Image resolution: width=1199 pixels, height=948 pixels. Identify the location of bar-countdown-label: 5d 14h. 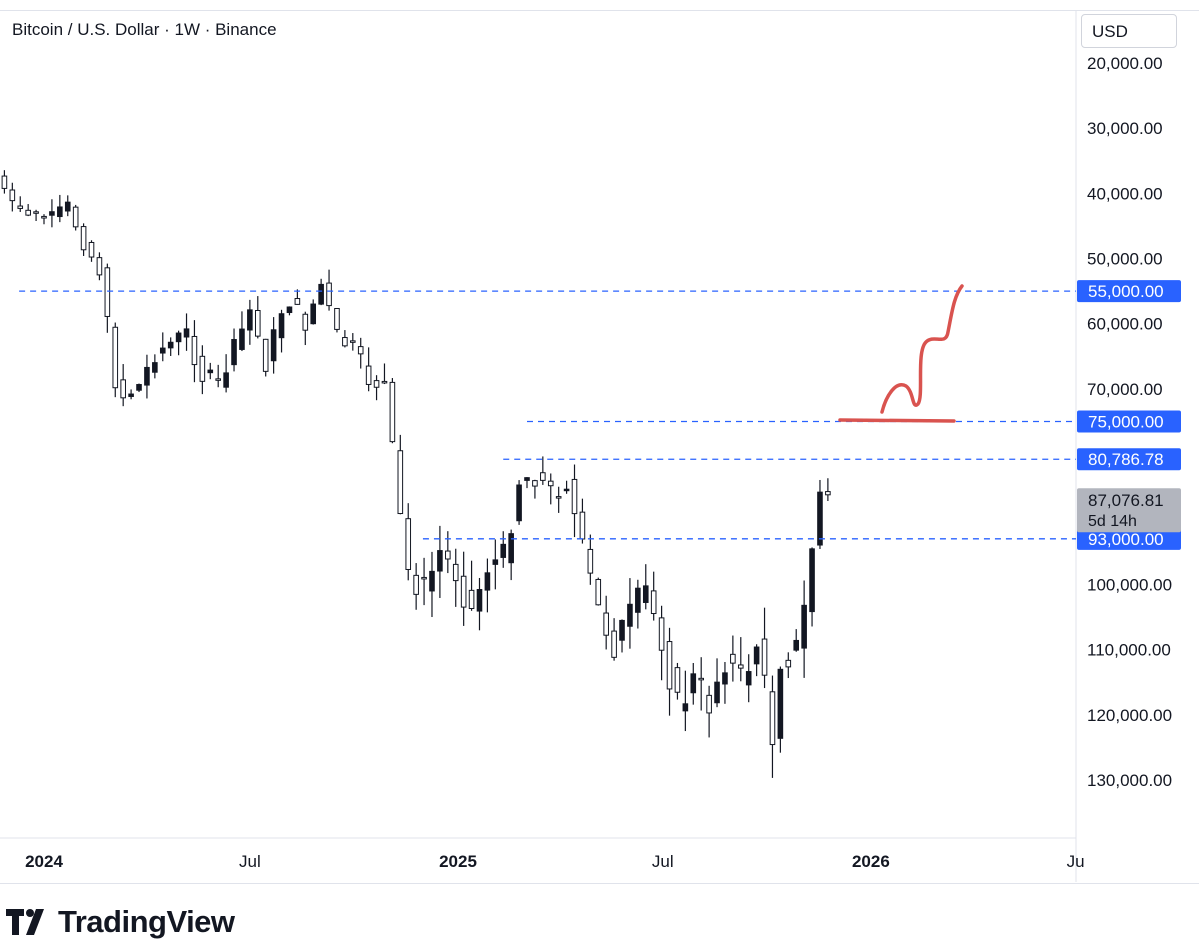
(1112, 521).